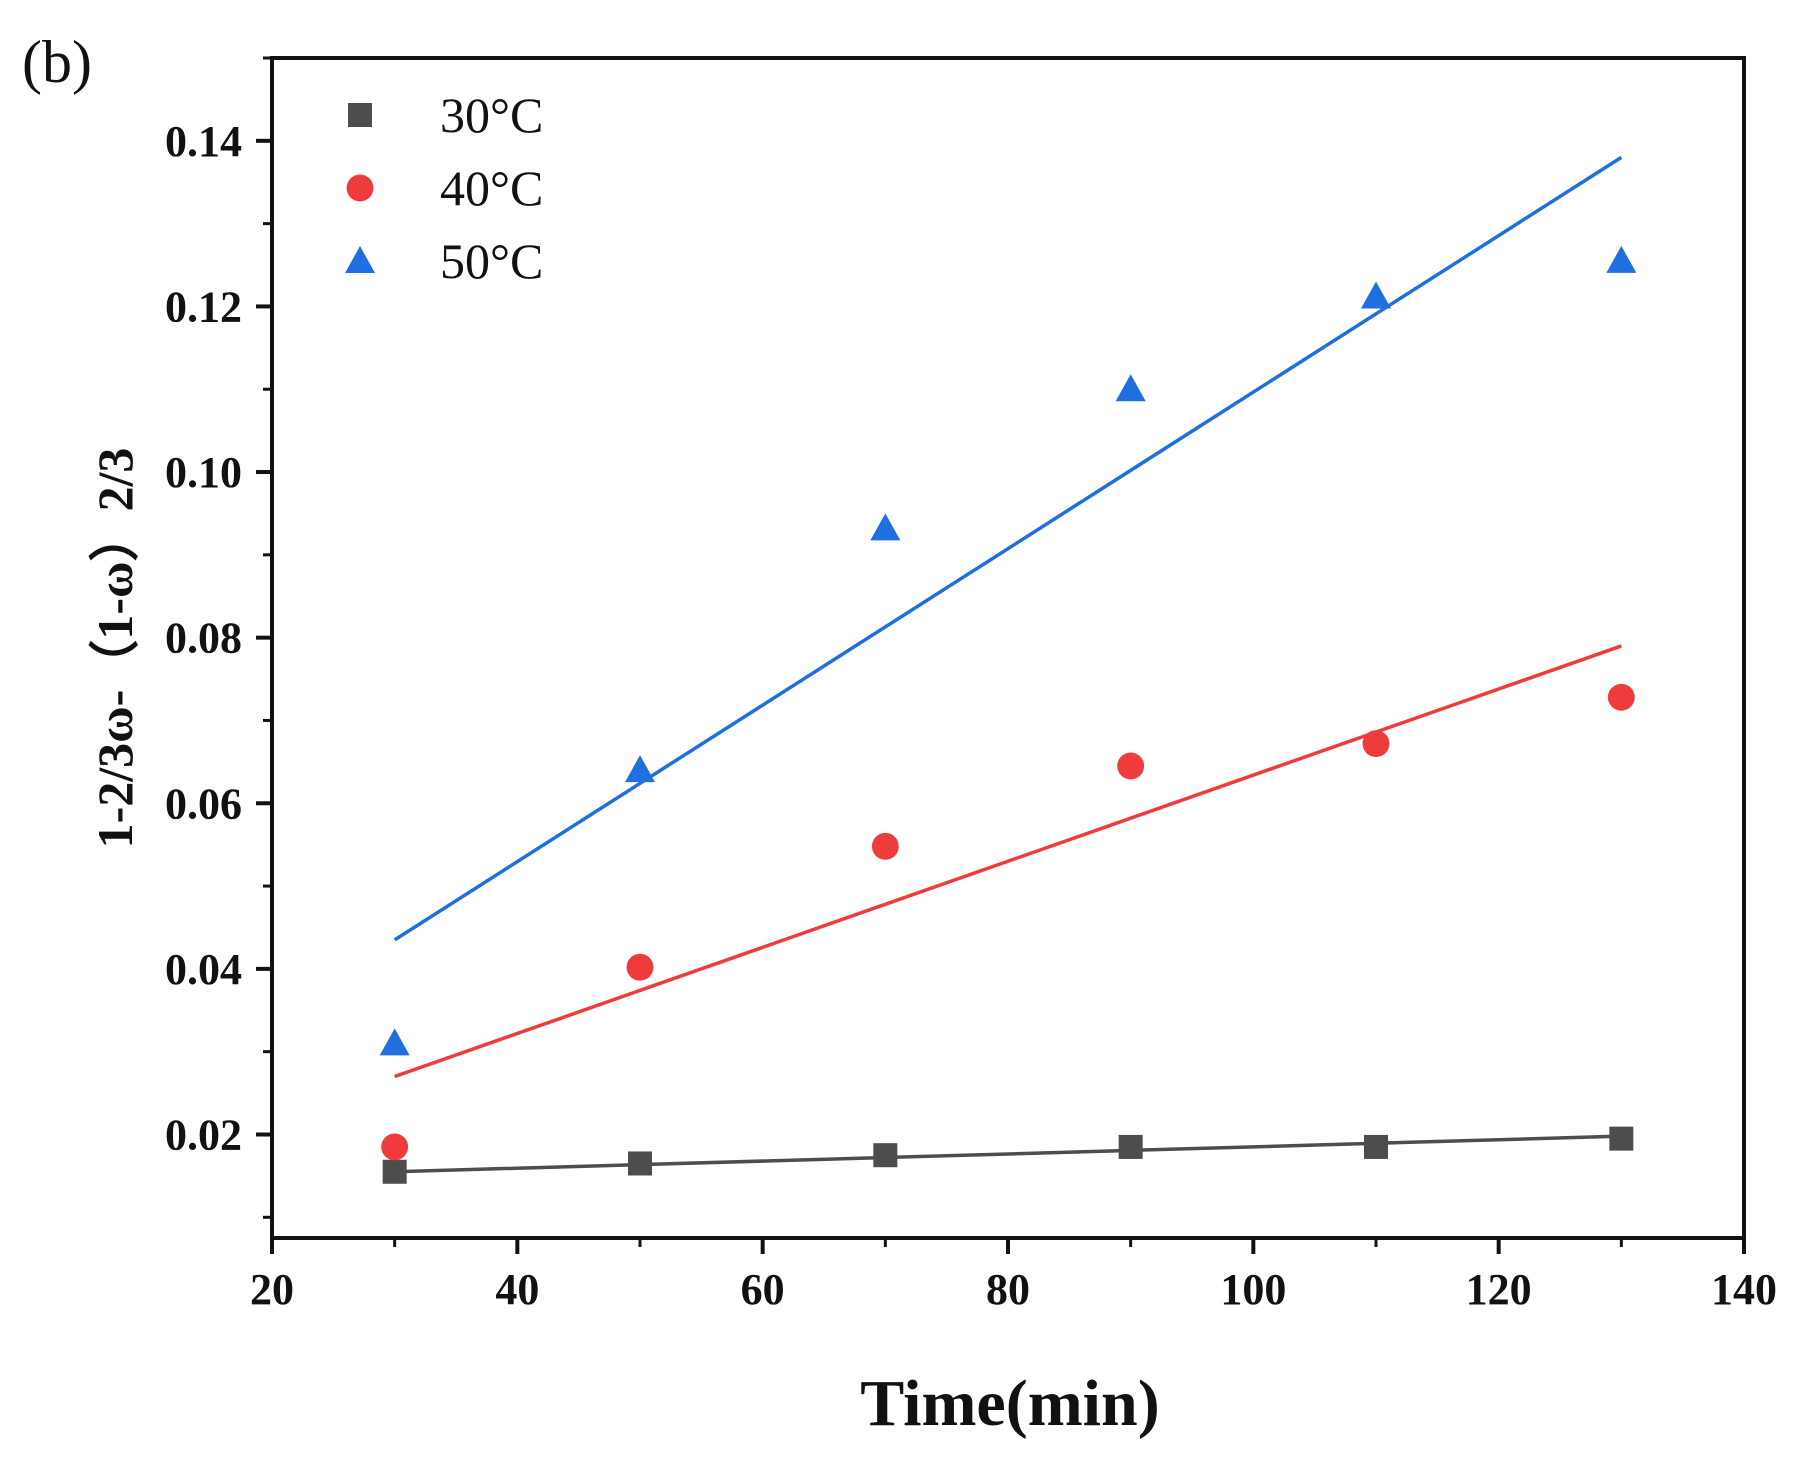  What do you see at coordinates (491, 188) in the screenshot?
I see `legend-label-40C: 40°C` at bounding box center [491, 188].